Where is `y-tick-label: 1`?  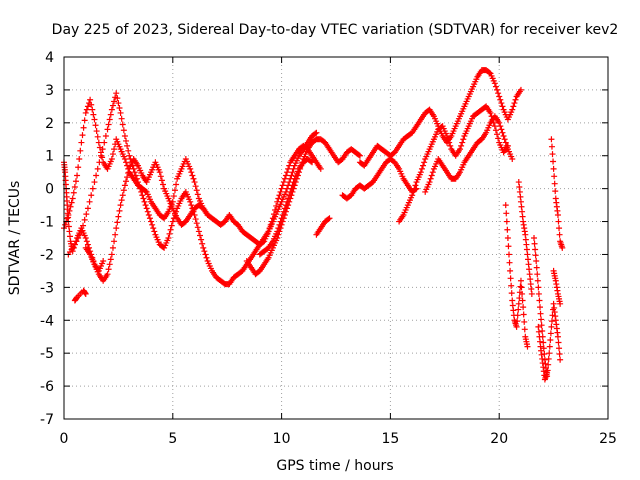
y-tick-label: 1 is located at coordinates (49, 157).